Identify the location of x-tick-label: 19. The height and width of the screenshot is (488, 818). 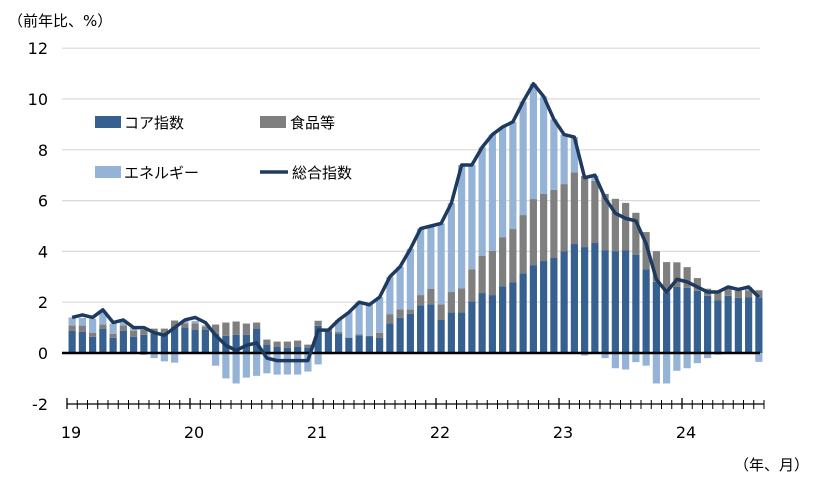
(71, 432).